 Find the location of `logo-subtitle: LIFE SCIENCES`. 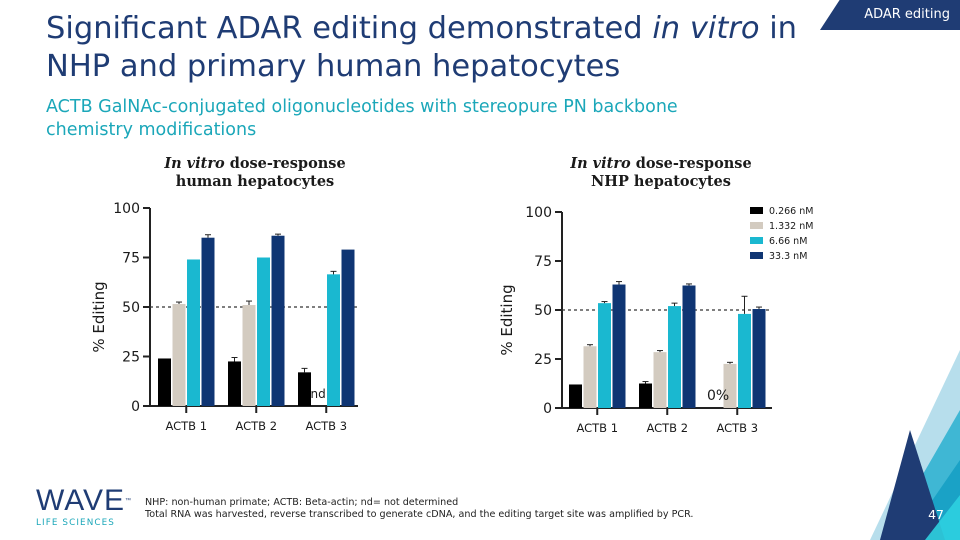

logo-subtitle: LIFE SCIENCES is located at coordinates (75, 523).